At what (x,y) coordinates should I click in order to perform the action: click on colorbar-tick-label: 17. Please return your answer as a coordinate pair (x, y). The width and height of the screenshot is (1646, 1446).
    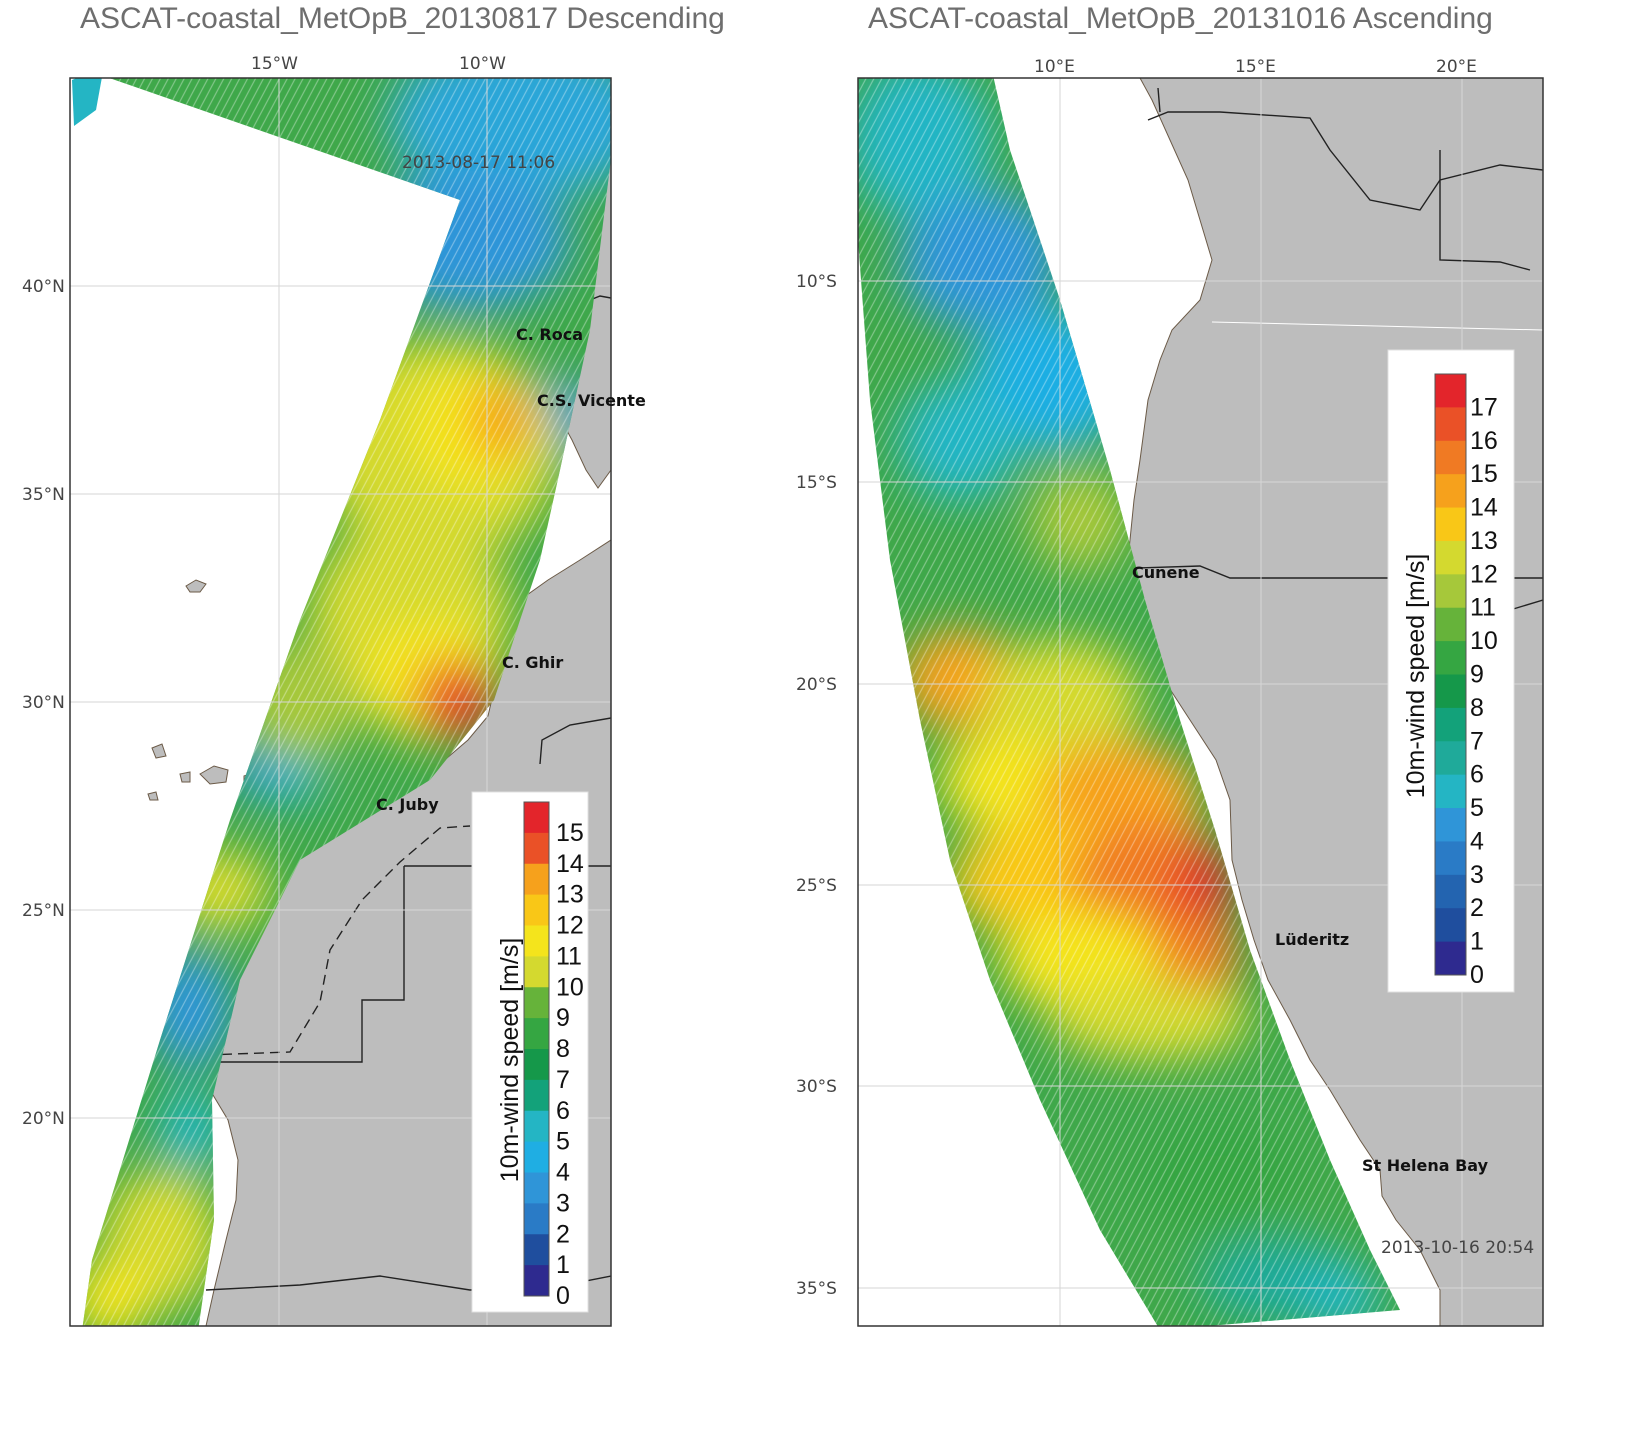
    Looking at the image, I should click on (1484, 407).